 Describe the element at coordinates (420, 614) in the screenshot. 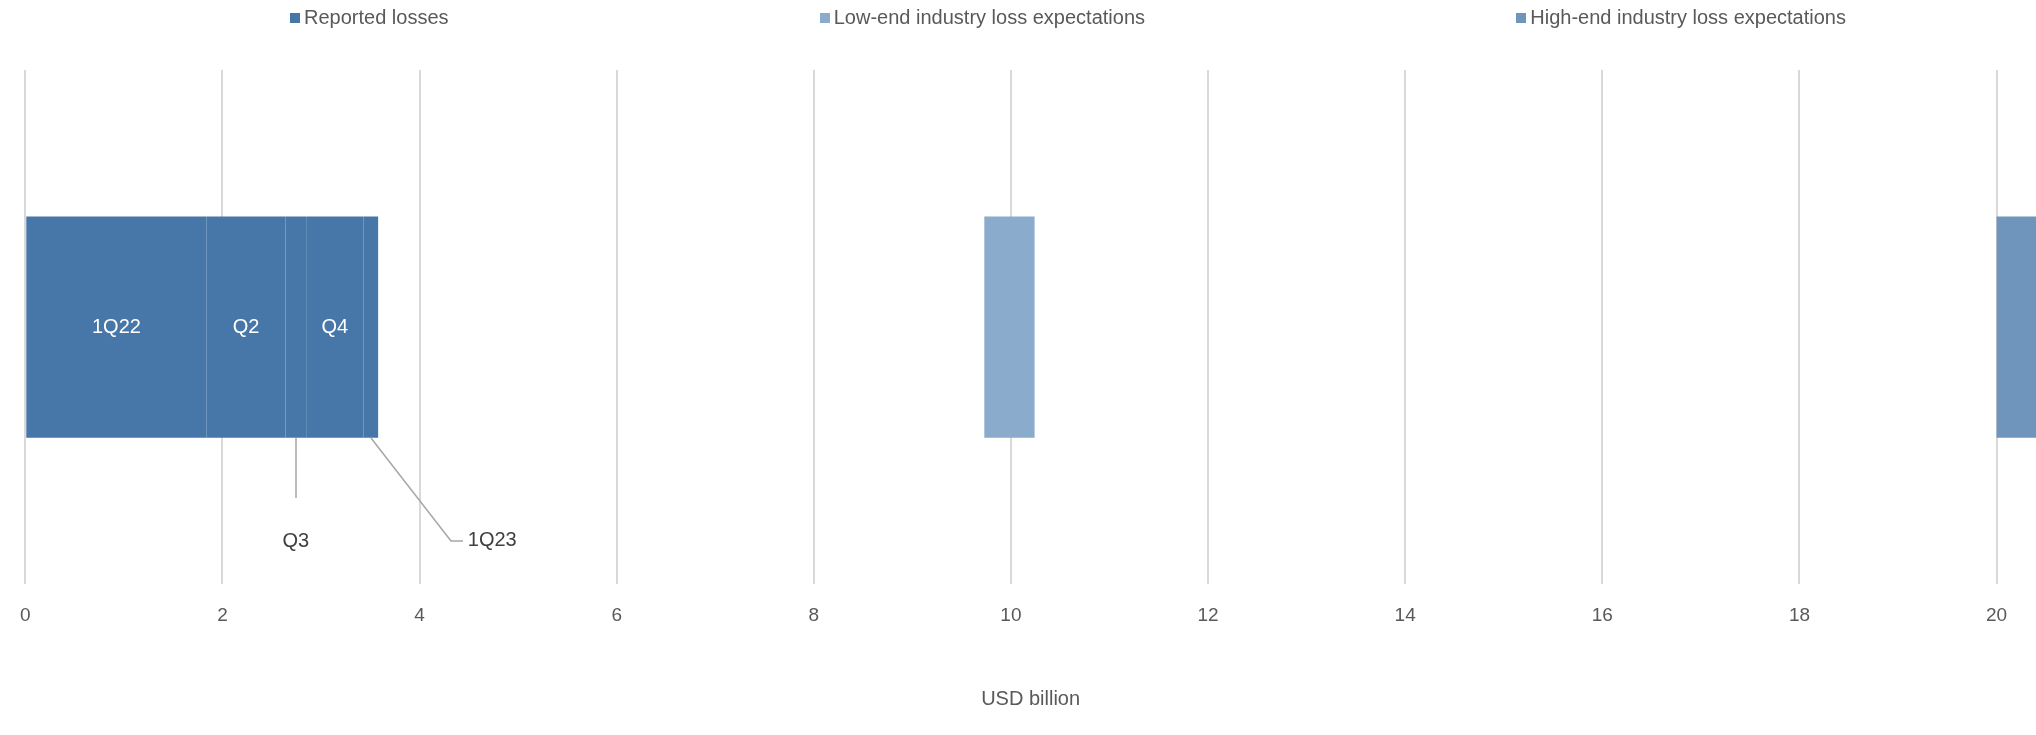

I see `x-tick-label: 4` at that location.